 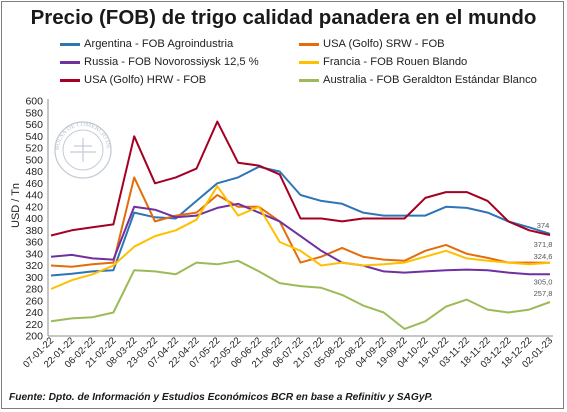 What do you see at coordinates (34, 278) in the screenshot?
I see `y-tick-label: 300` at bounding box center [34, 278].